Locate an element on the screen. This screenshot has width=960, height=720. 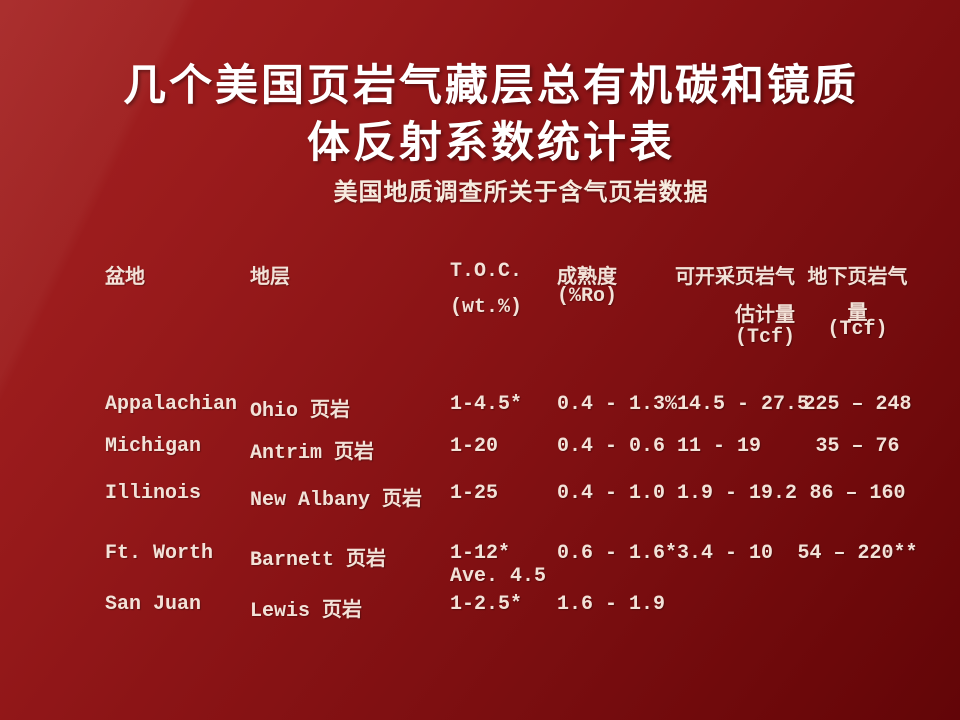
slide-title-line2: 体反射系数统计表 is located at coordinates (491, 143).